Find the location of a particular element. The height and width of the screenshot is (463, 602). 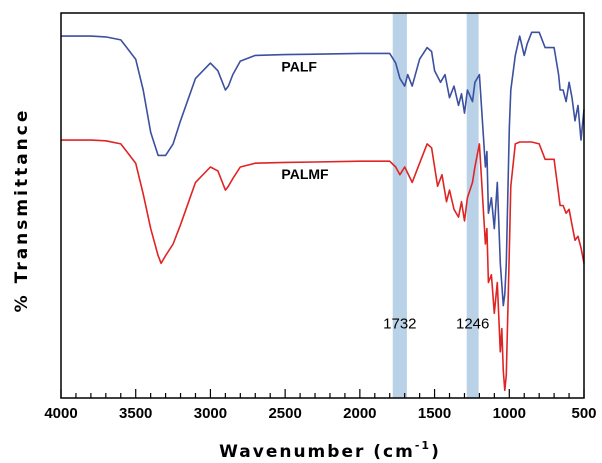

x-tick-label: 500 is located at coordinates (583, 413).